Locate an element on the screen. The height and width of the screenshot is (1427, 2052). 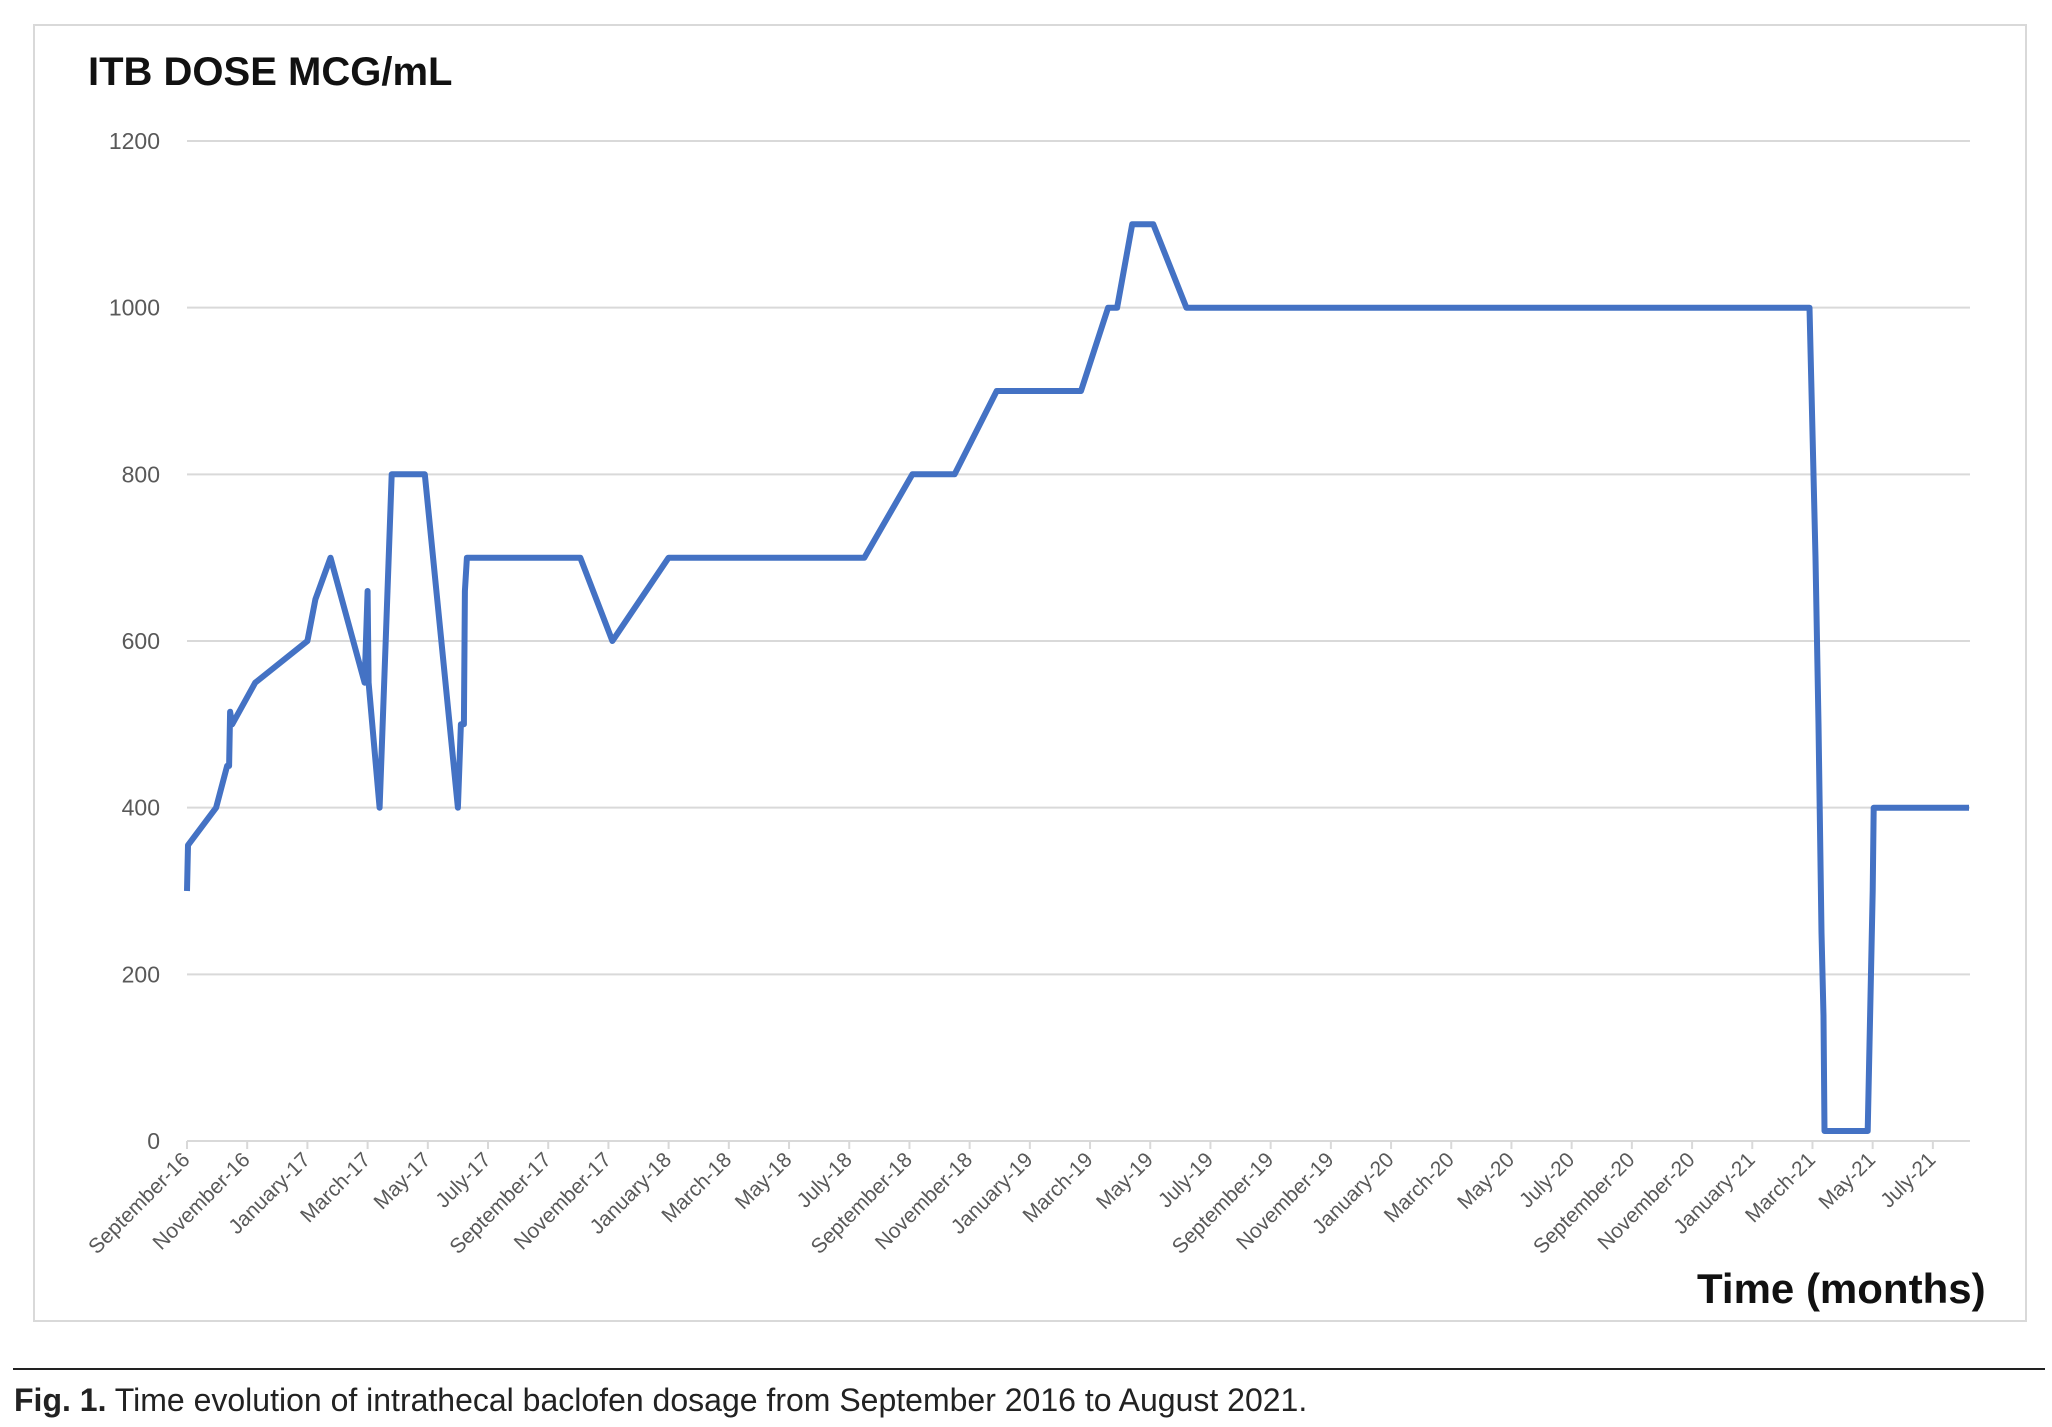
x-tick-label: May-18 is located at coordinates (764, 1181).